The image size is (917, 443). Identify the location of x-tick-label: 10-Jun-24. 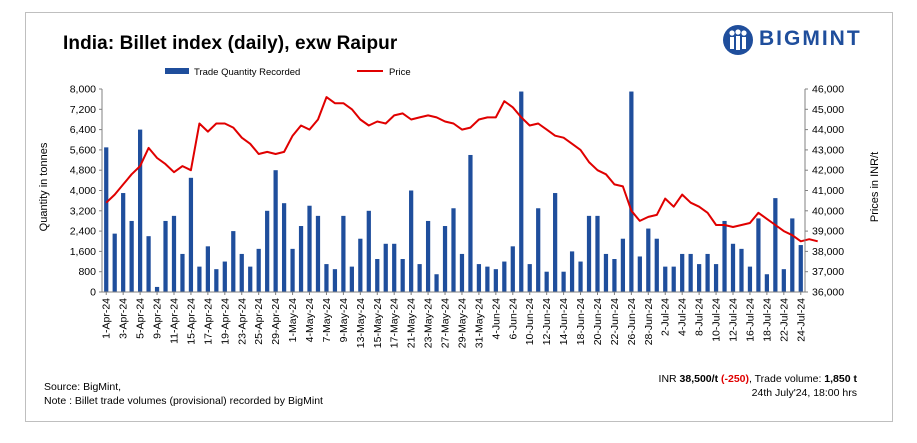
(530, 321).